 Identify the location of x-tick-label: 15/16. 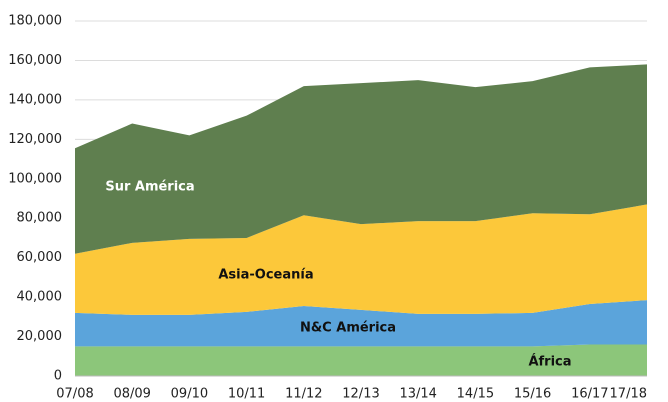
(532, 394).